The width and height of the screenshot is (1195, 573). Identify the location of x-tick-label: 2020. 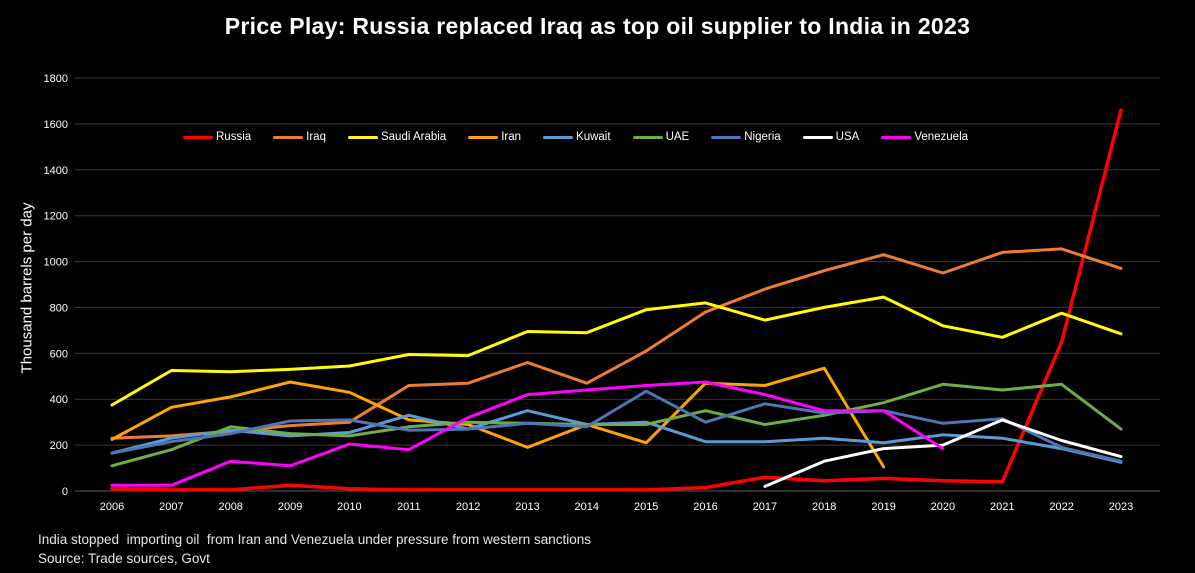
(943, 507).